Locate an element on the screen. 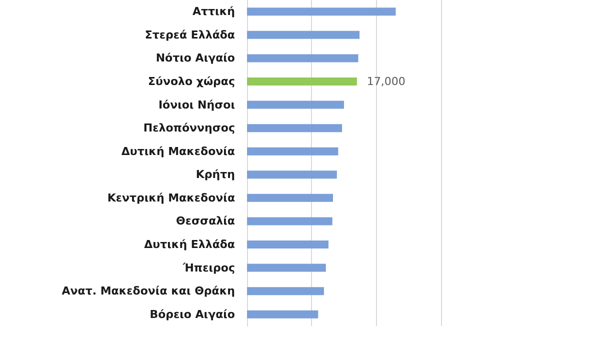 The height and width of the screenshot is (338, 600). y-tick-label: Σύνολο χώρας is located at coordinates (191, 81).